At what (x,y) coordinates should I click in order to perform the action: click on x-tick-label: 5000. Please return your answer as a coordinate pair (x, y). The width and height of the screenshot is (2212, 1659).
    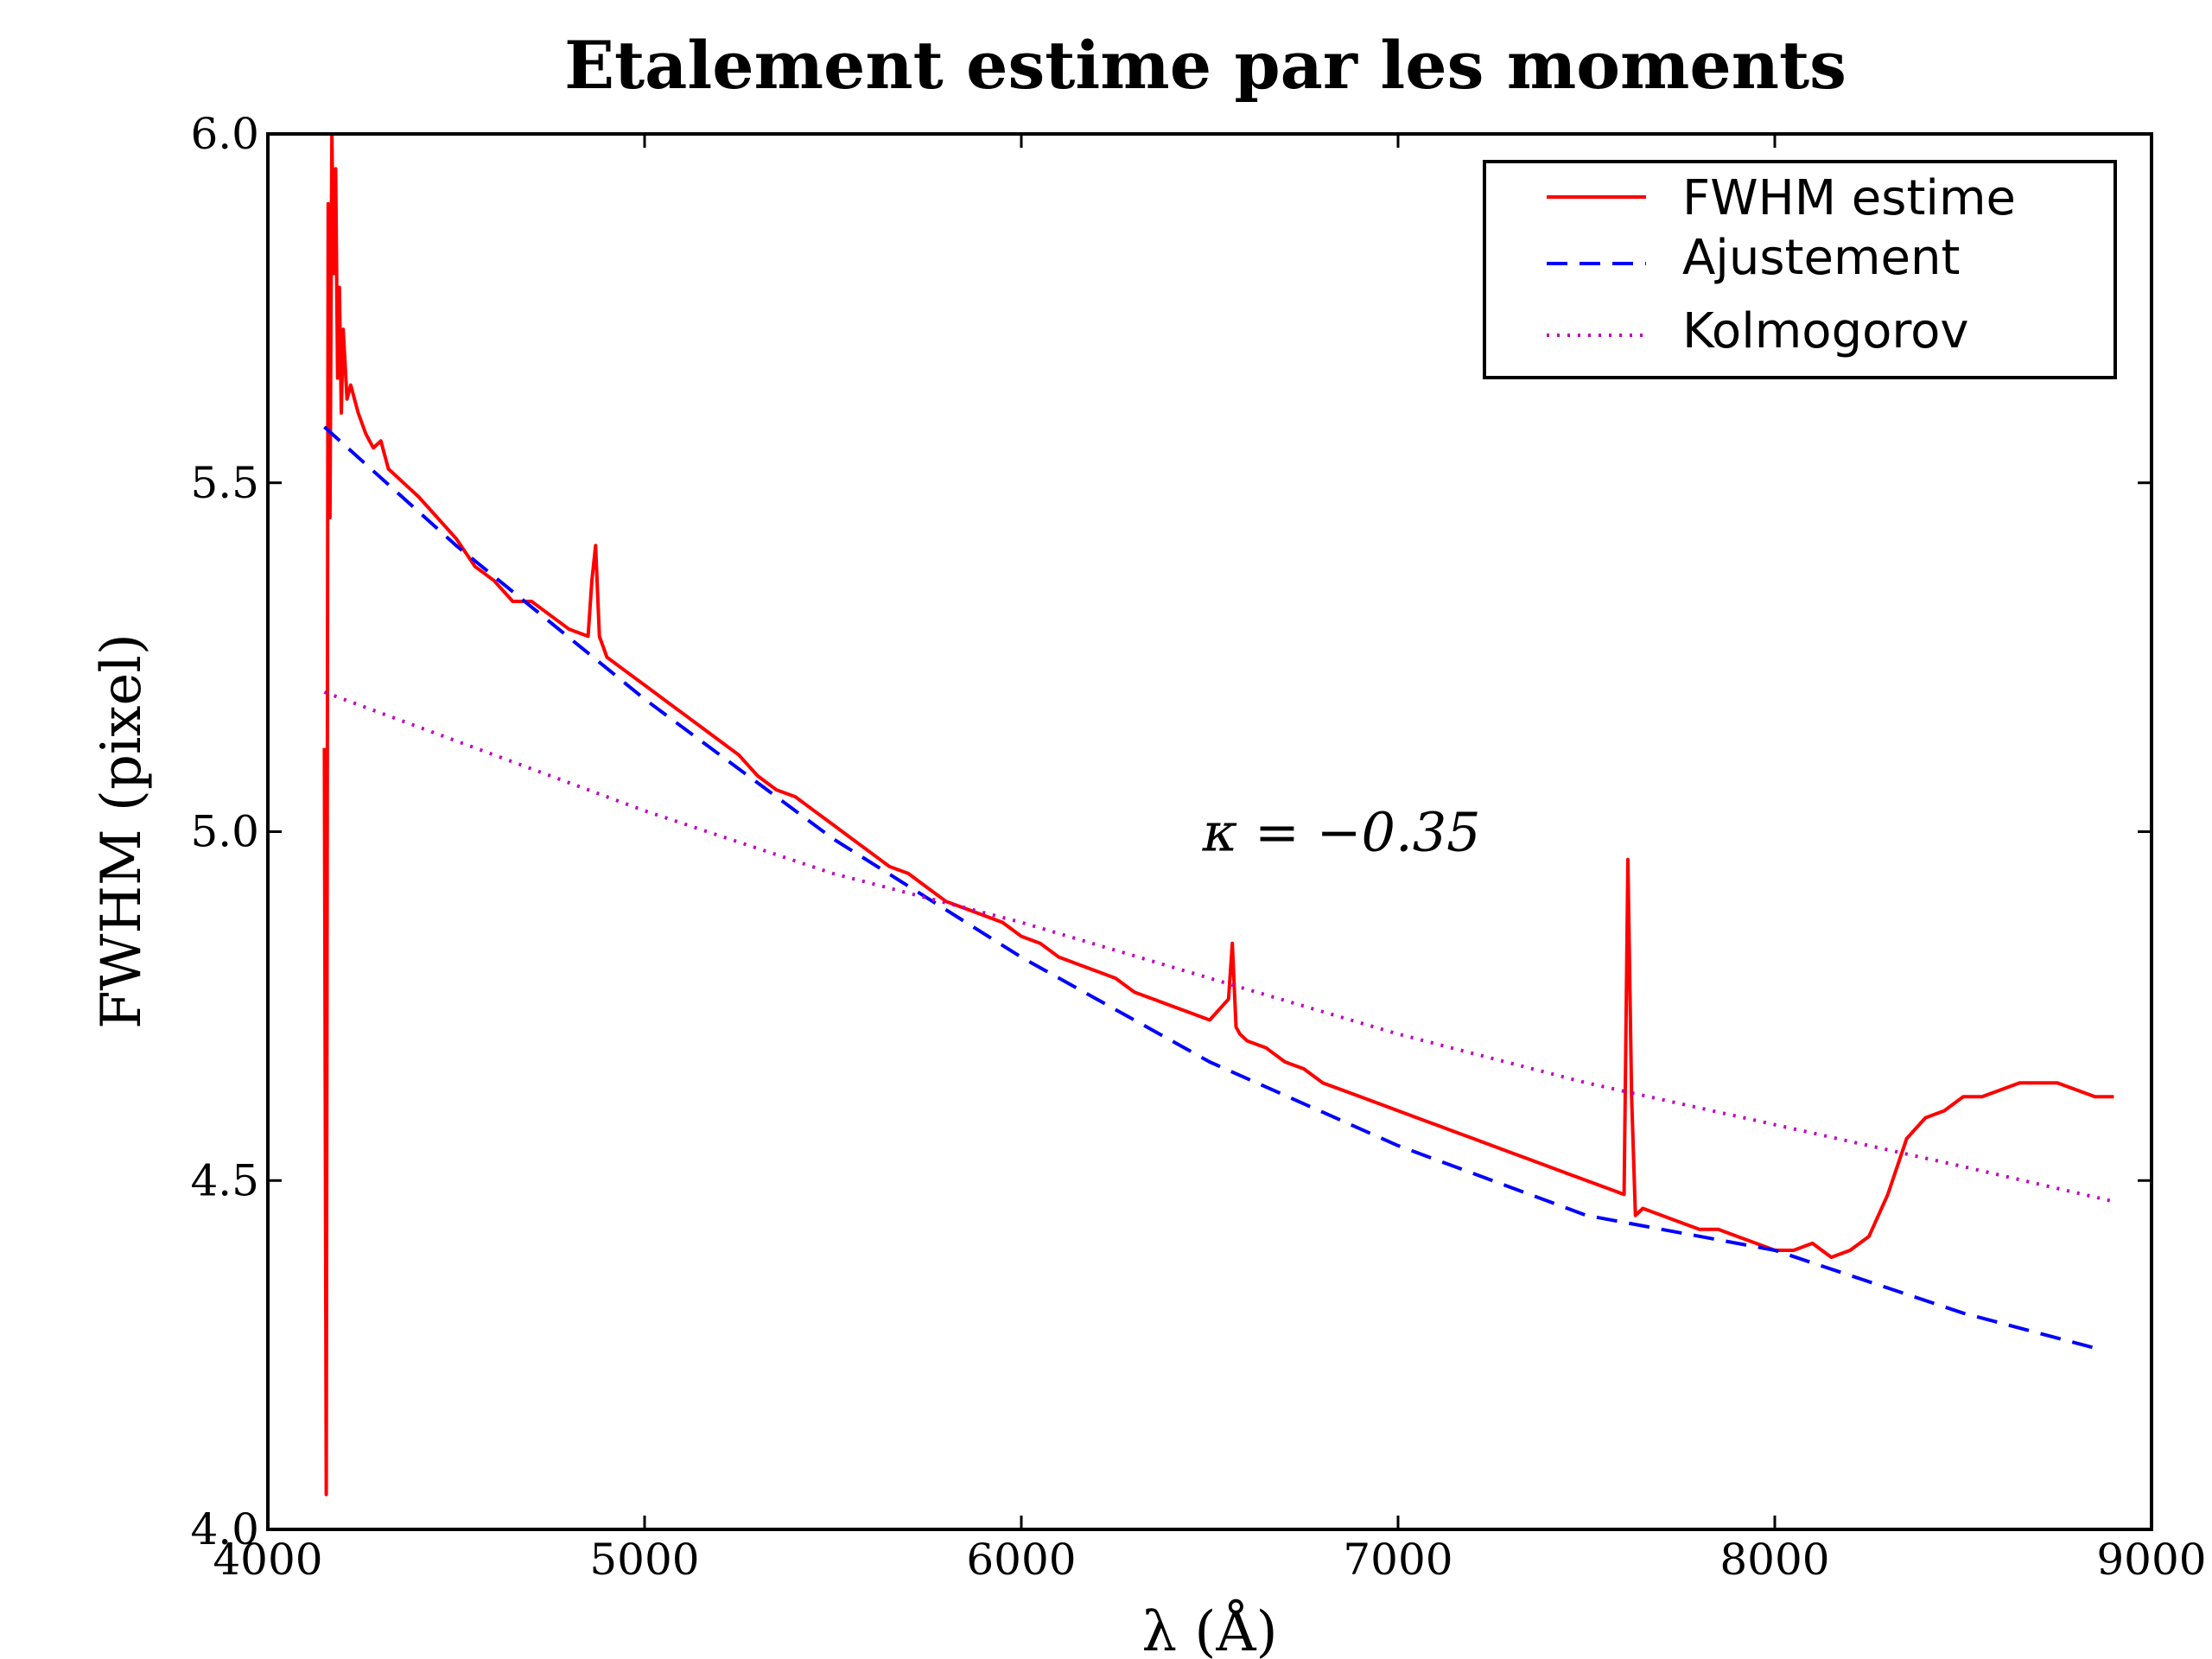
    Looking at the image, I should click on (644, 1560).